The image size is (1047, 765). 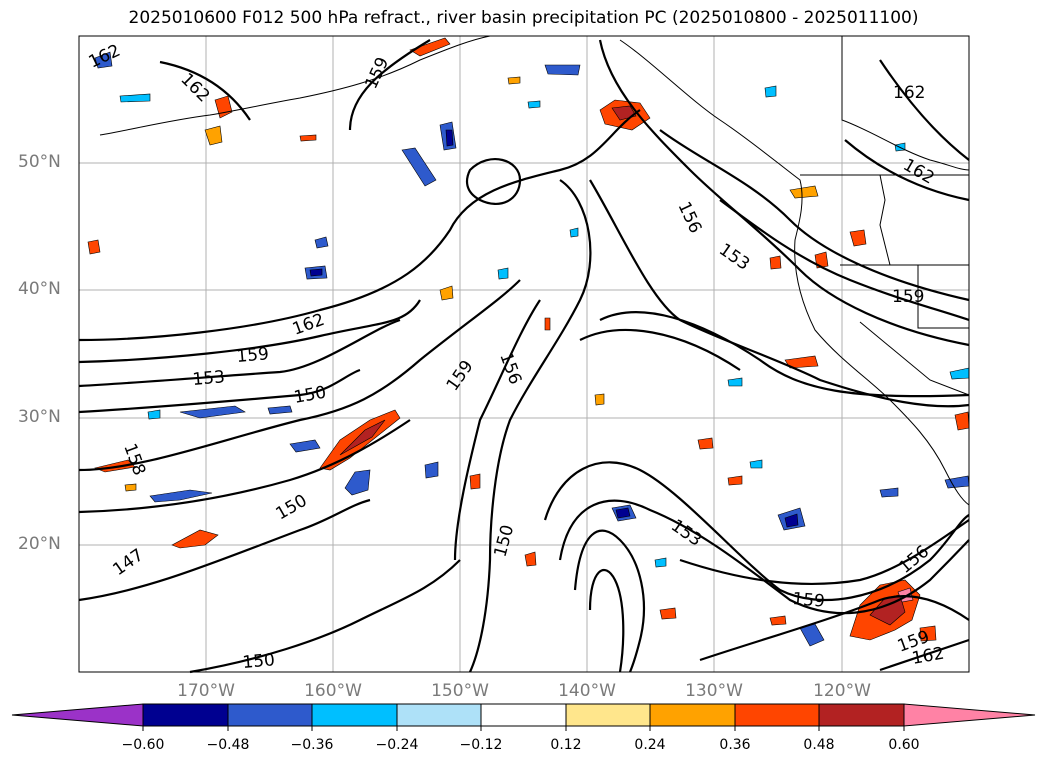 I want to click on lat-label: 40°N, so click(x=39, y=289).